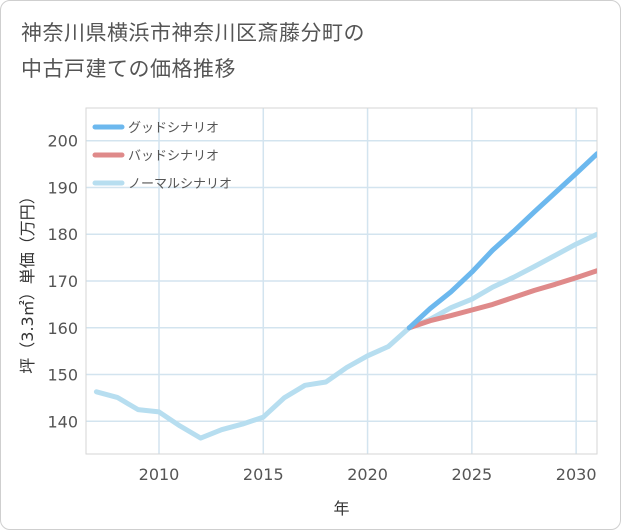 Image resolution: width=621 pixels, height=530 pixels. What do you see at coordinates (62, 281) in the screenshot?
I see `y-tick-label: 170` at bounding box center [62, 281].